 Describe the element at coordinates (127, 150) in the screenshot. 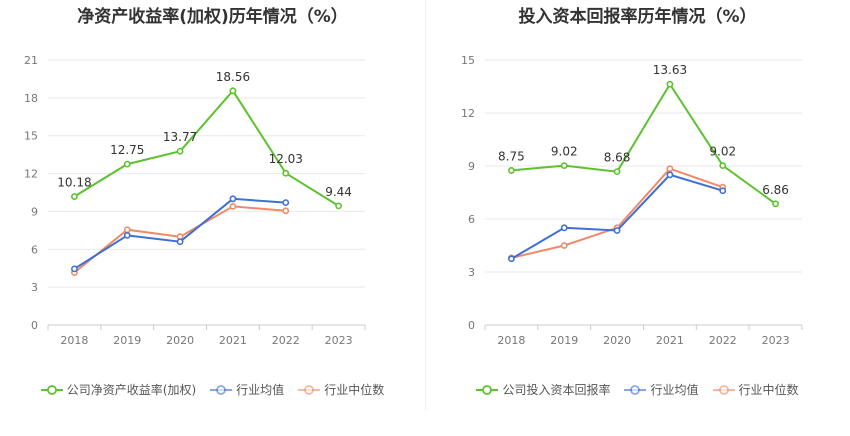

I see `data-label: 12.75` at that location.